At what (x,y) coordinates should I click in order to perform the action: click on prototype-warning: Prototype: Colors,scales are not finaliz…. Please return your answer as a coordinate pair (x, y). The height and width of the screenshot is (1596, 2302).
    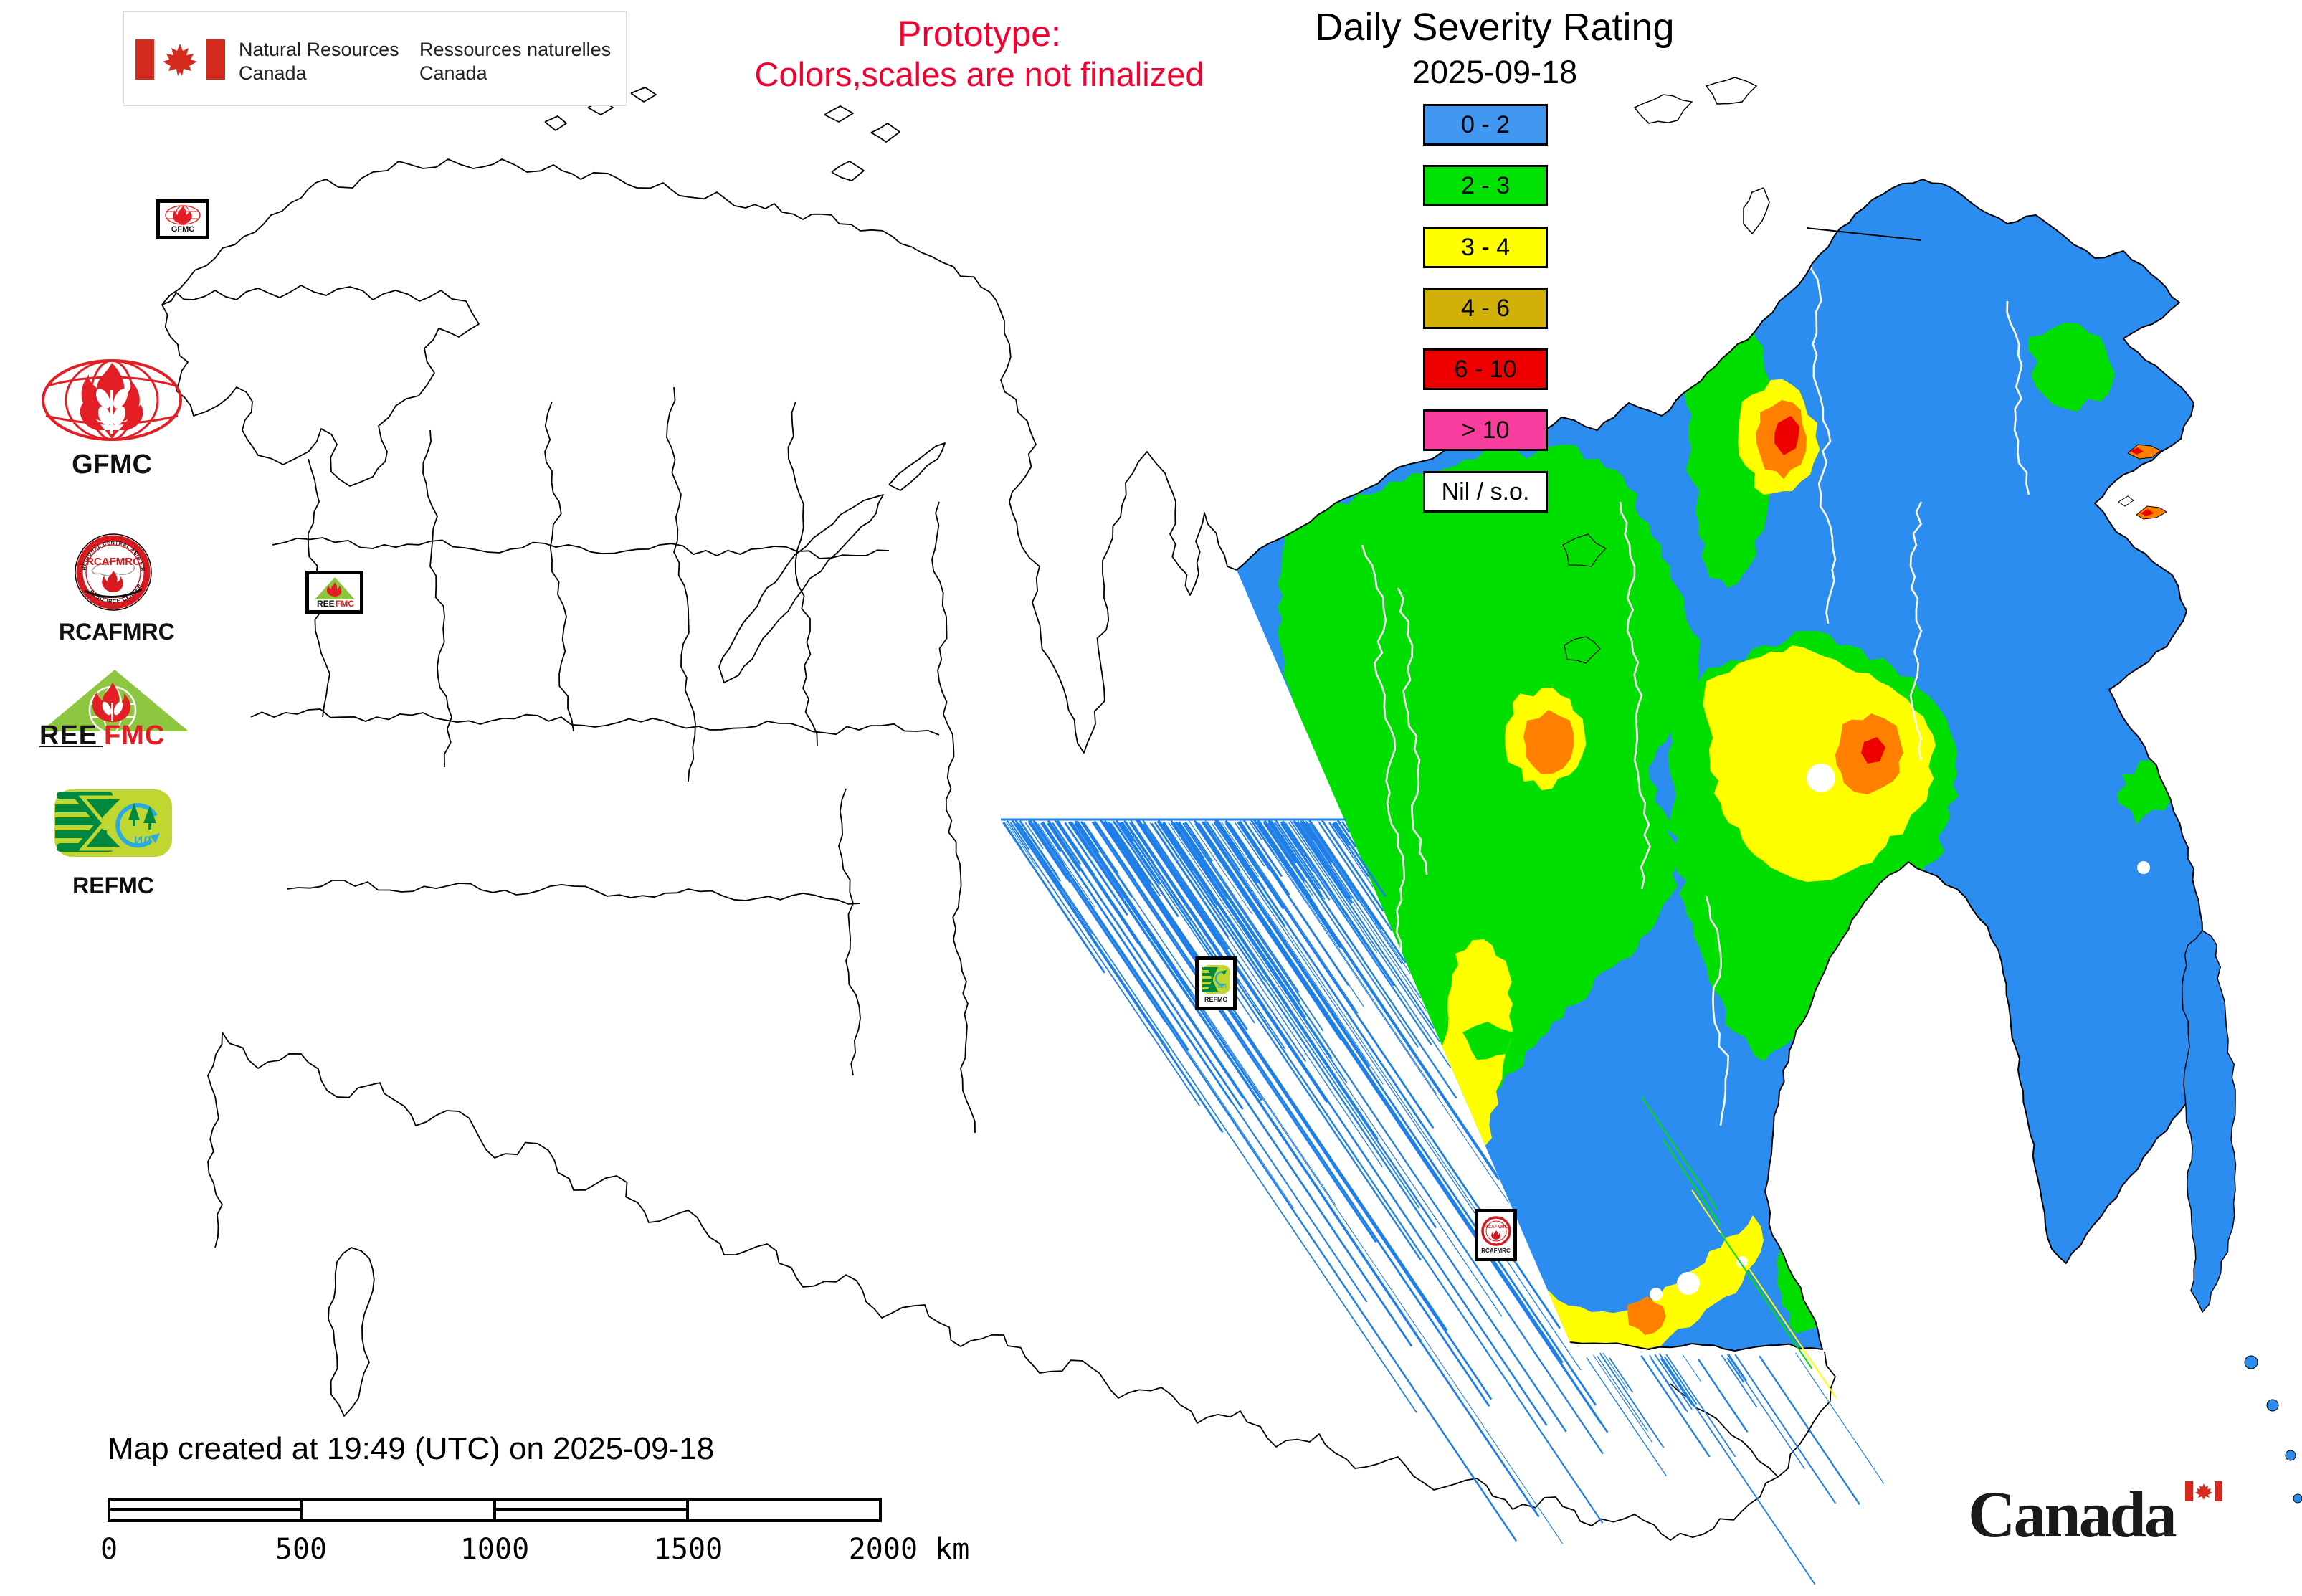
    Looking at the image, I should click on (979, 54).